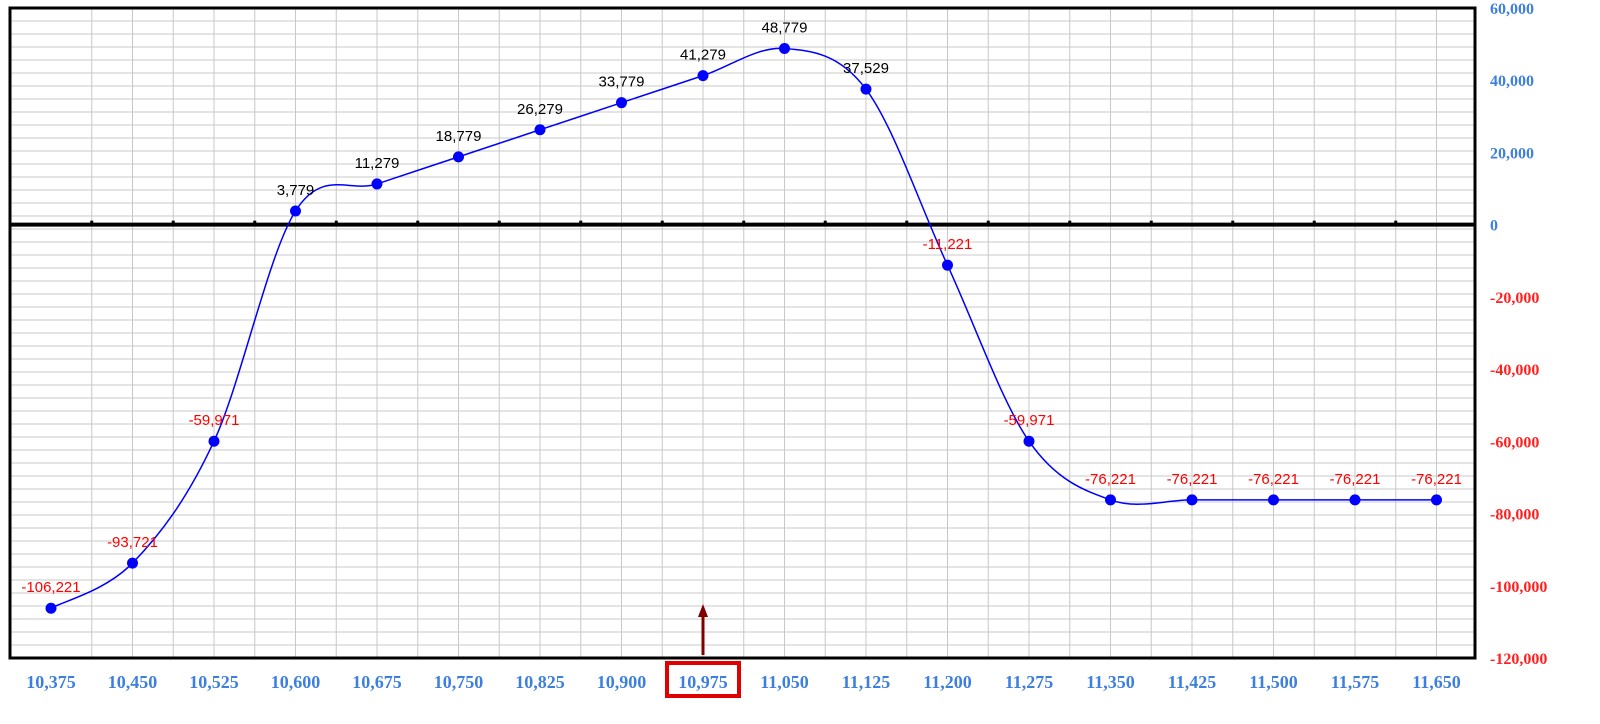 This screenshot has width=1600, height=724. I want to click on x-tick-label: 10,525, so click(214, 682).